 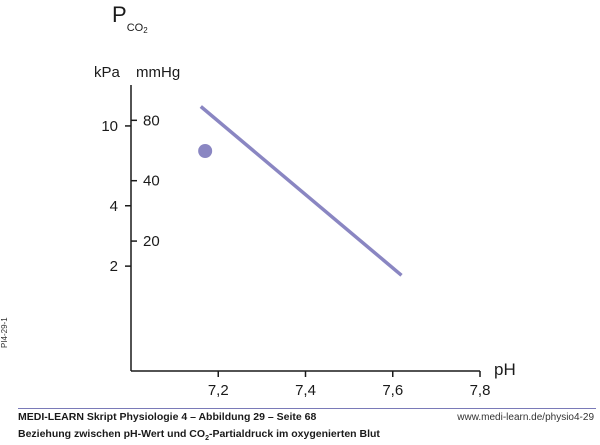 What do you see at coordinates (158, 72) in the screenshot?
I see `y-unit-mmhg: mmHg` at bounding box center [158, 72].